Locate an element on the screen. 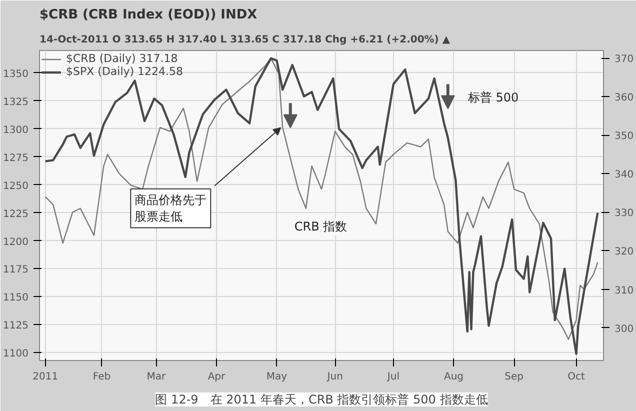  legend-label: $CRB (Daily) 317.18 is located at coordinates (122, 58).